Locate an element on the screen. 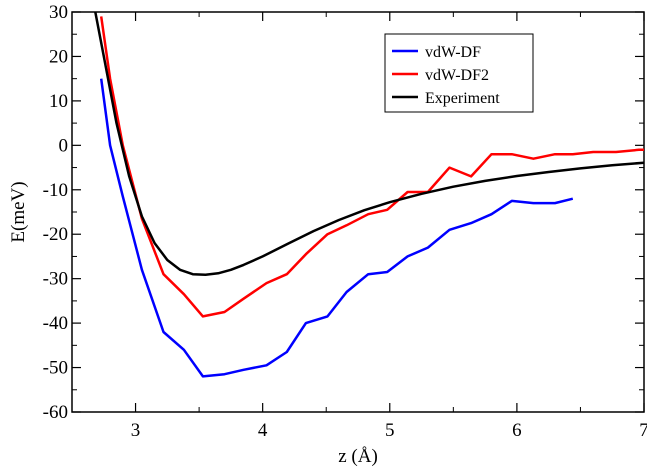  y-tick-label: -30 is located at coordinates (55, 279).